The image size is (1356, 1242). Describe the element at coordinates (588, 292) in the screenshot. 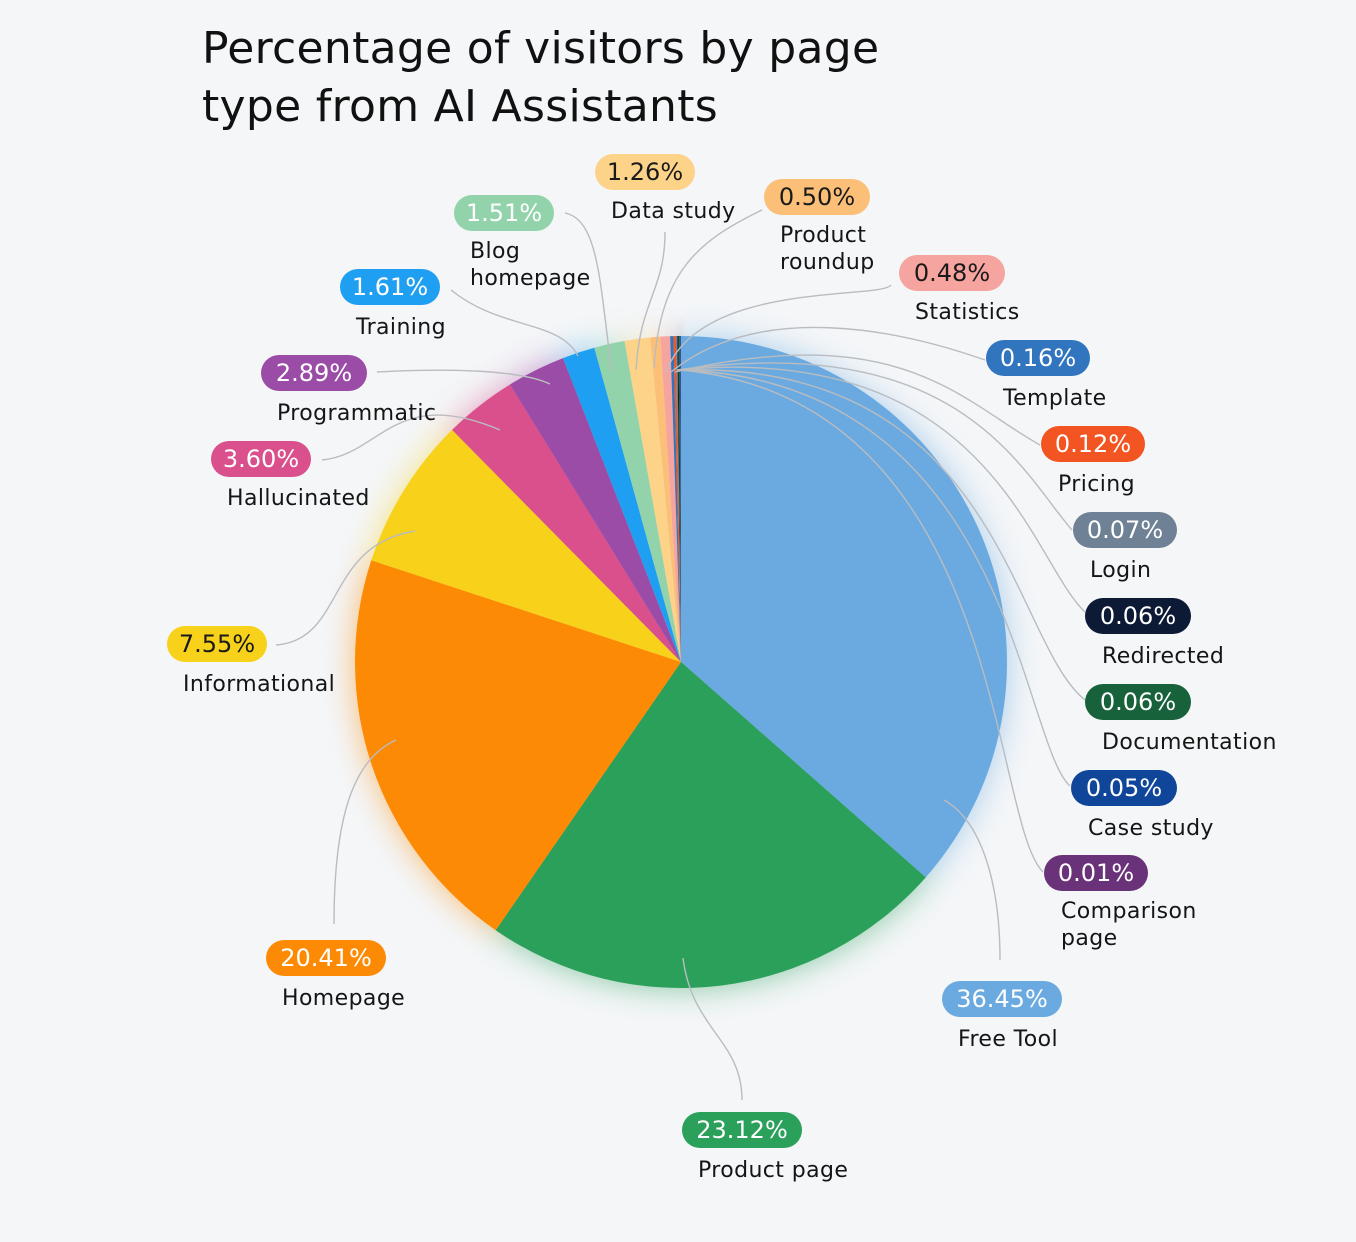

I see `leader-line-blog-homepage` at that location.